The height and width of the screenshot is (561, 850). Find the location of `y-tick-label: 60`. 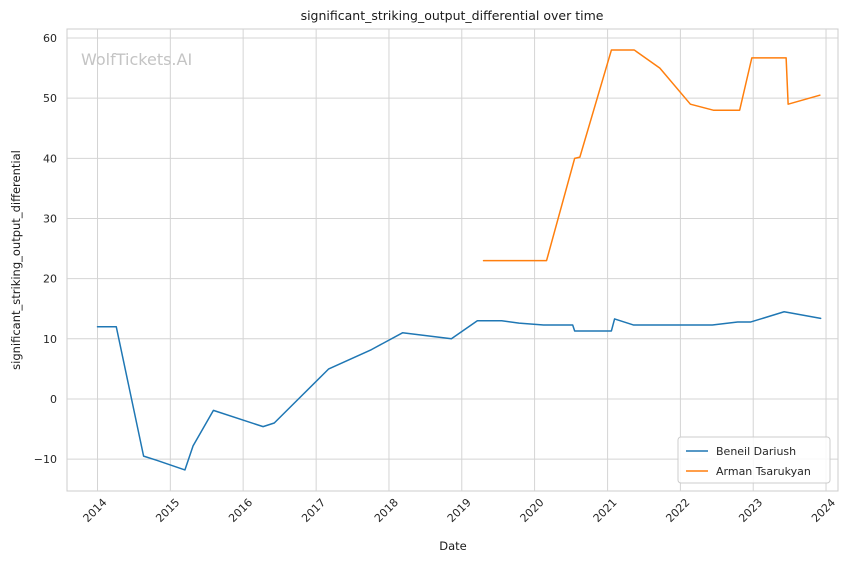

y-tick-label: 60 is located at coordinates (50, 38).